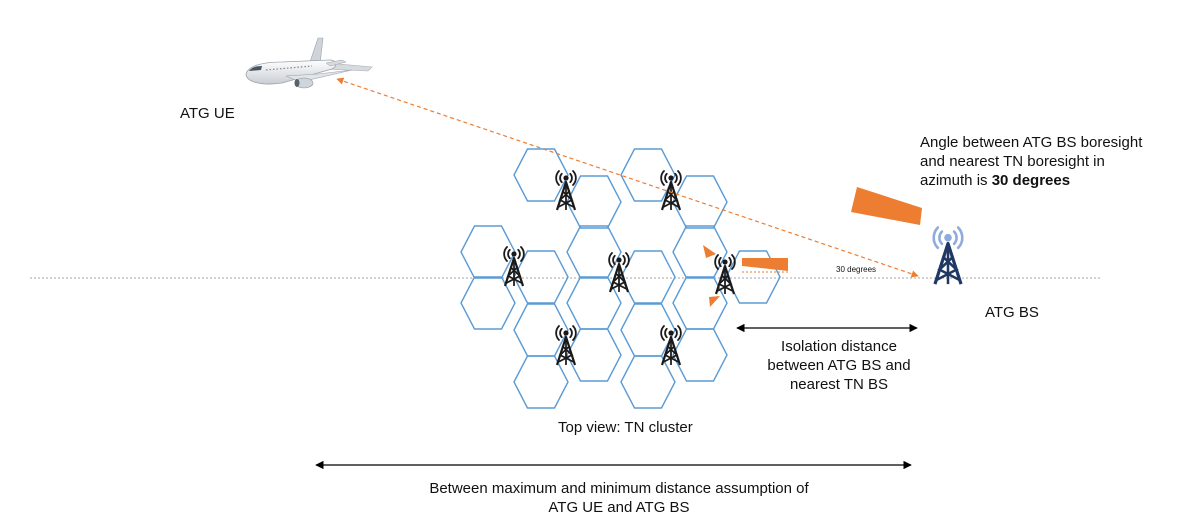  Describe the element at coordinates (619, 507) in the screenshot. I see `range-note-line2: ATG UE and ATG BS` at that location.